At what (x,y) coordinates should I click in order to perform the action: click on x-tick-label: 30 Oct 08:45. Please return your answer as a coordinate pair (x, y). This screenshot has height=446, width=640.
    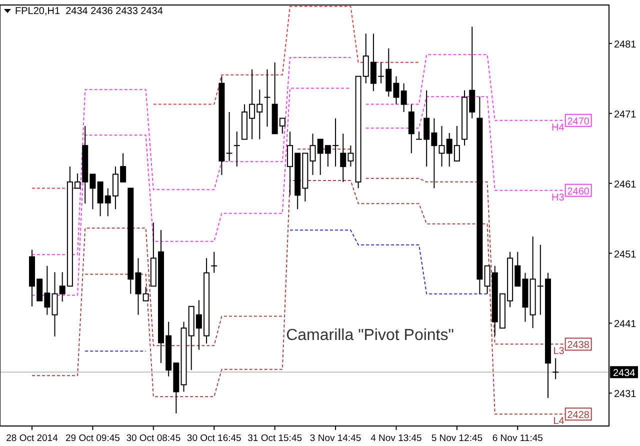
    Looking at the image, I should click on (153, 438).